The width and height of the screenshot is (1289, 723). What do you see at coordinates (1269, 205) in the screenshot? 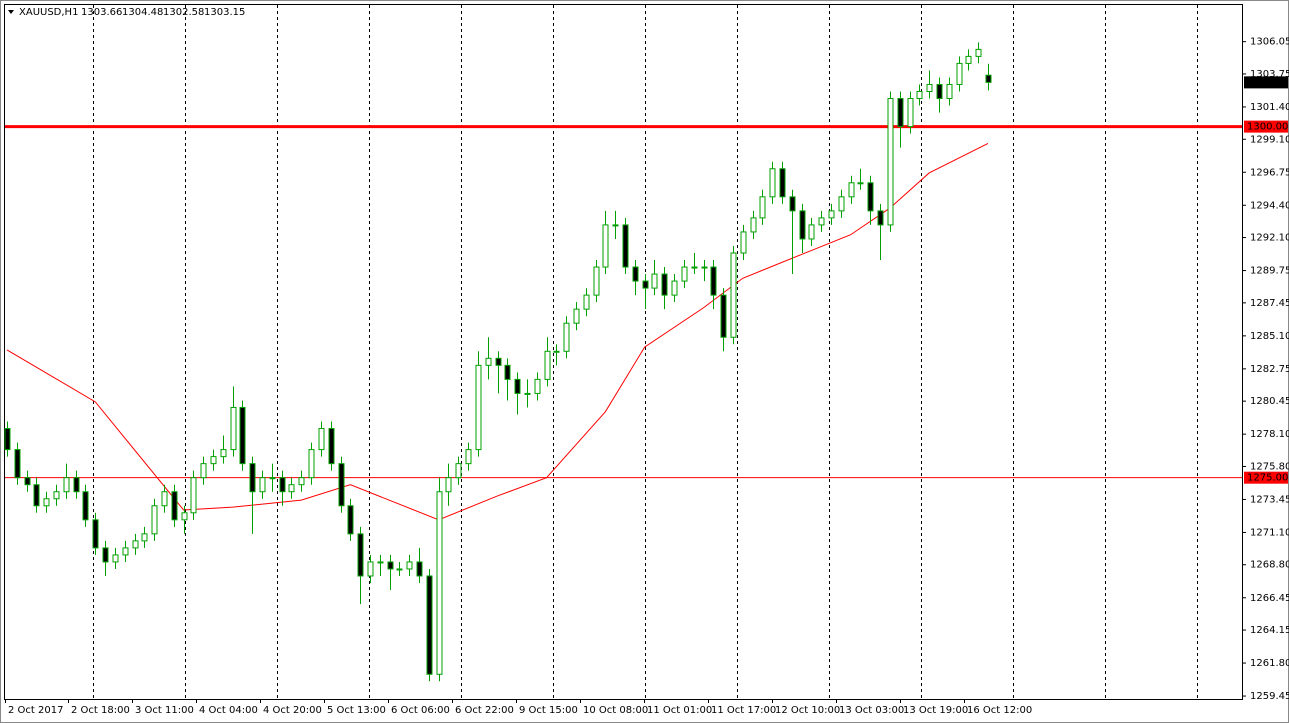
I see `y-tick-label: 1294.40` at bounding box center [1269, 205].